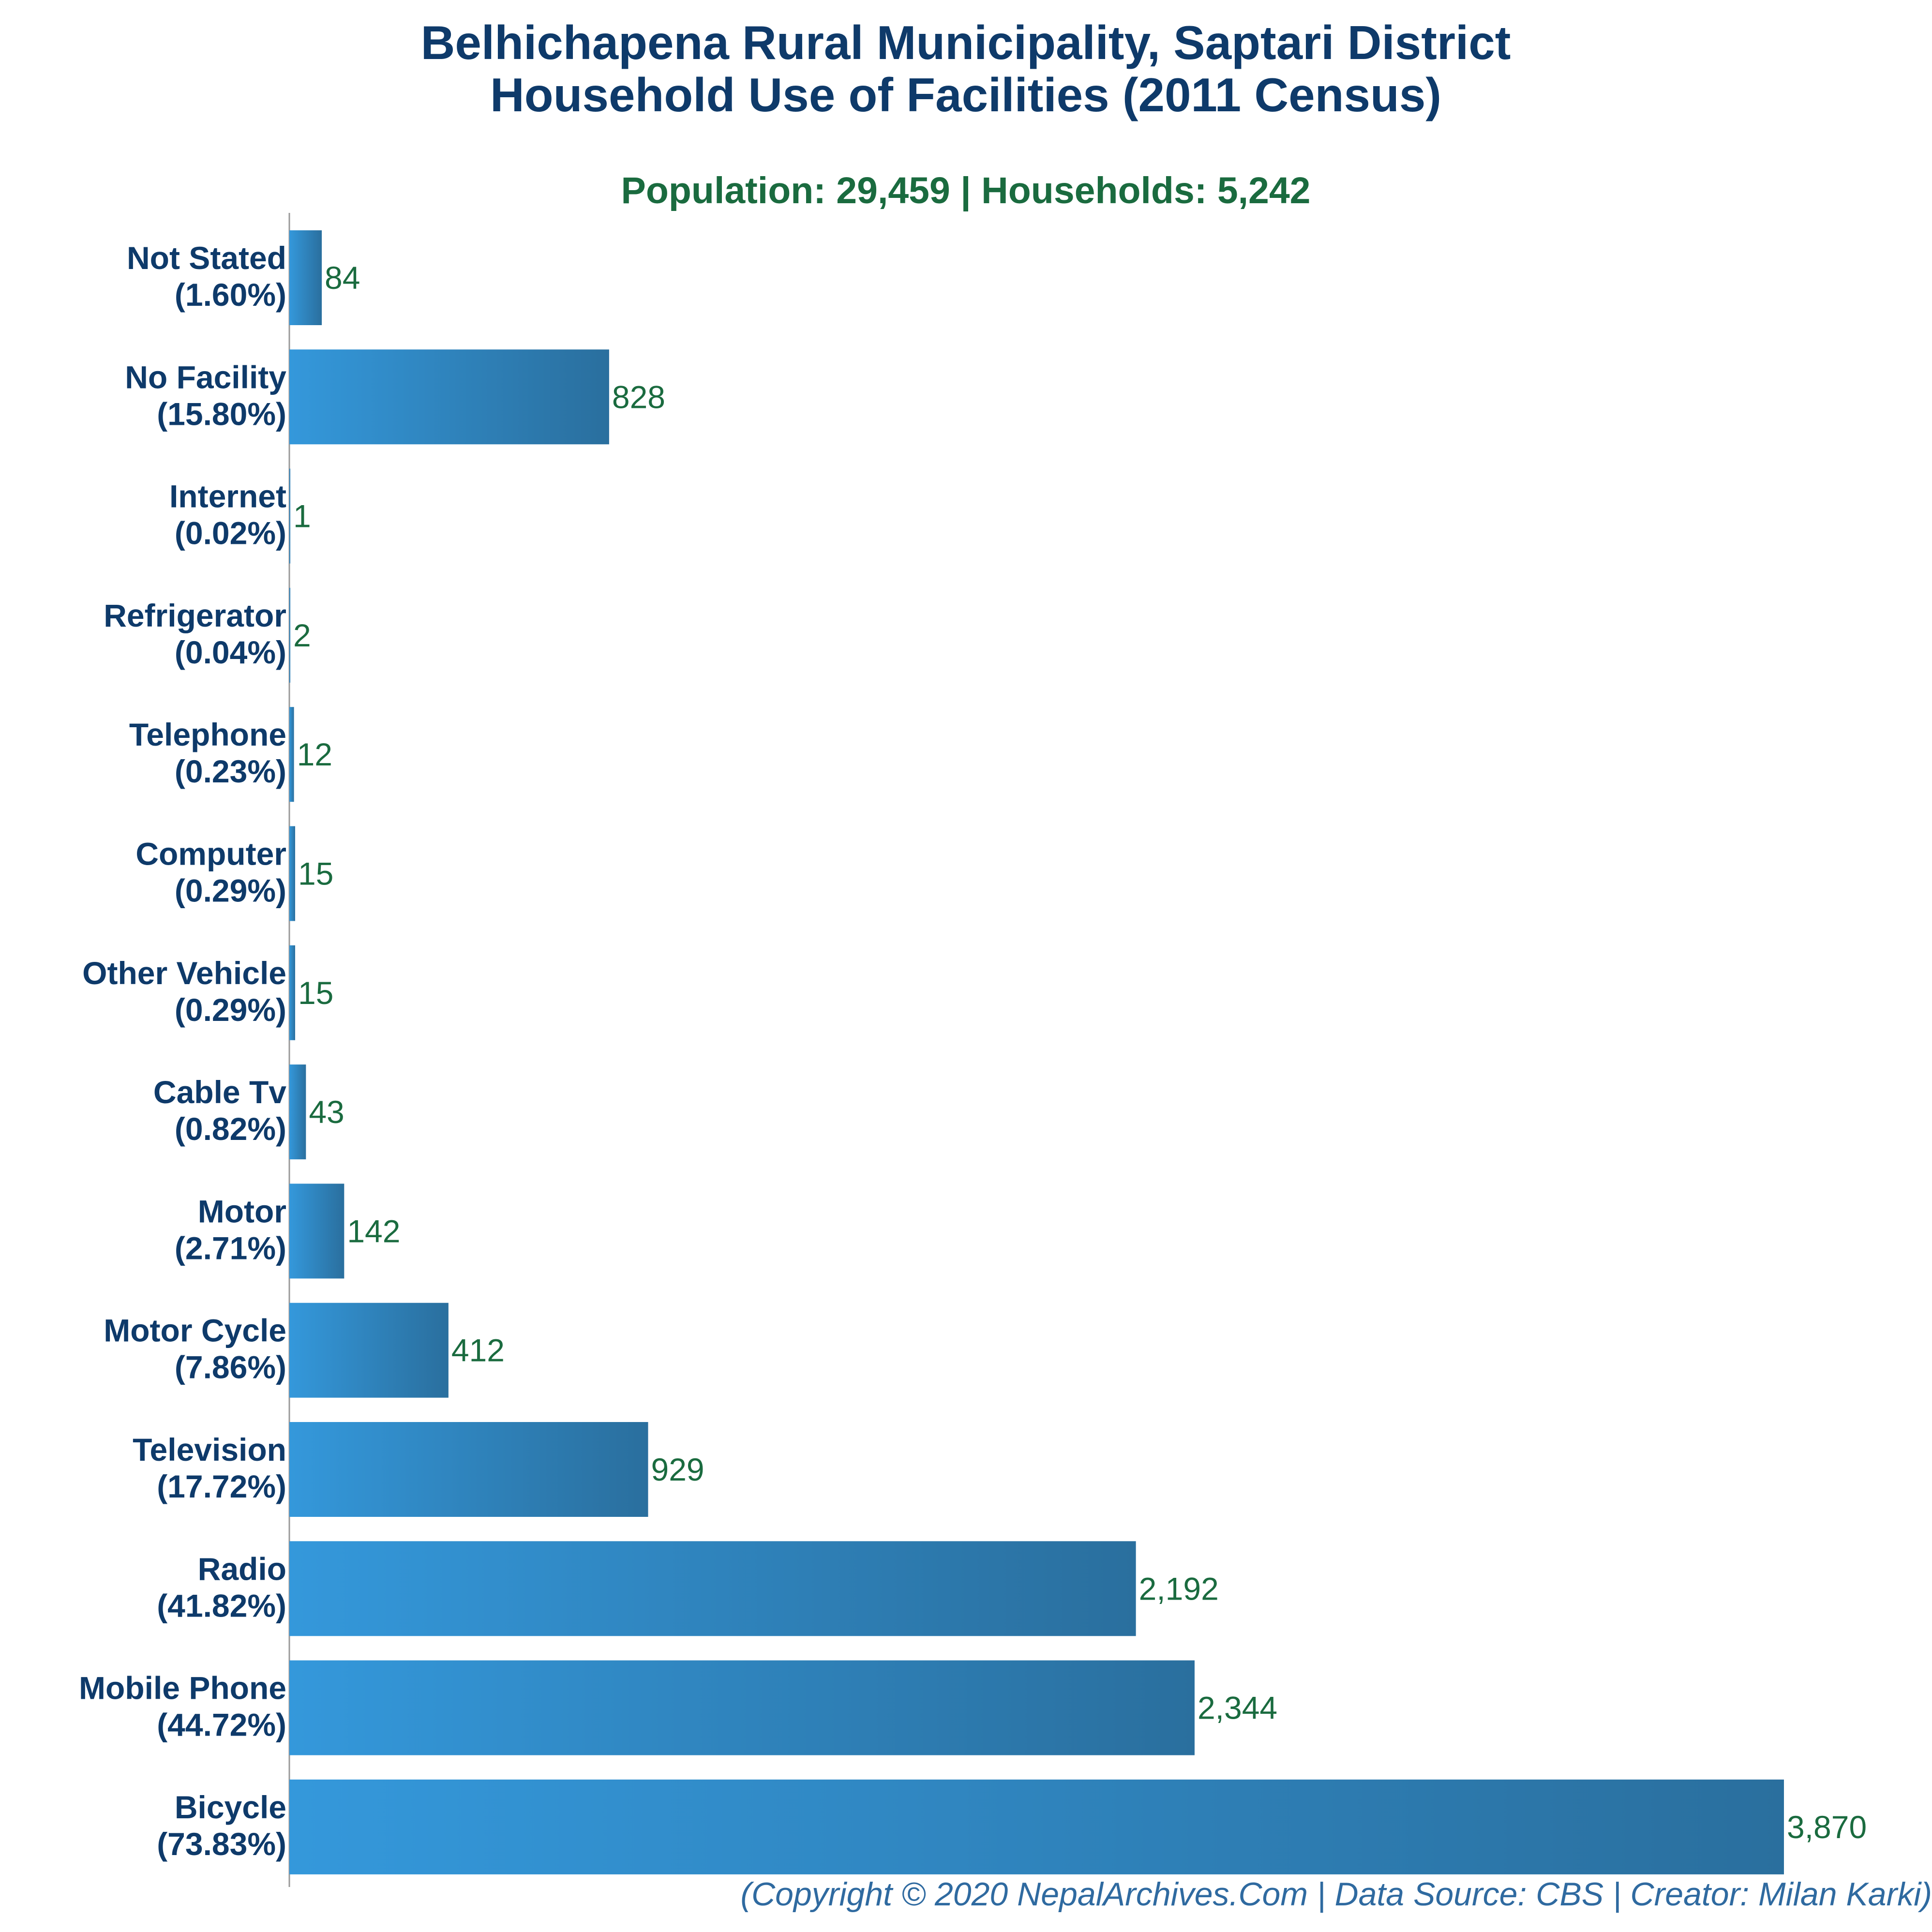  Describe the element at coordinates (227, 496) in the screenshot. I see `category-label: Internet` at that location.